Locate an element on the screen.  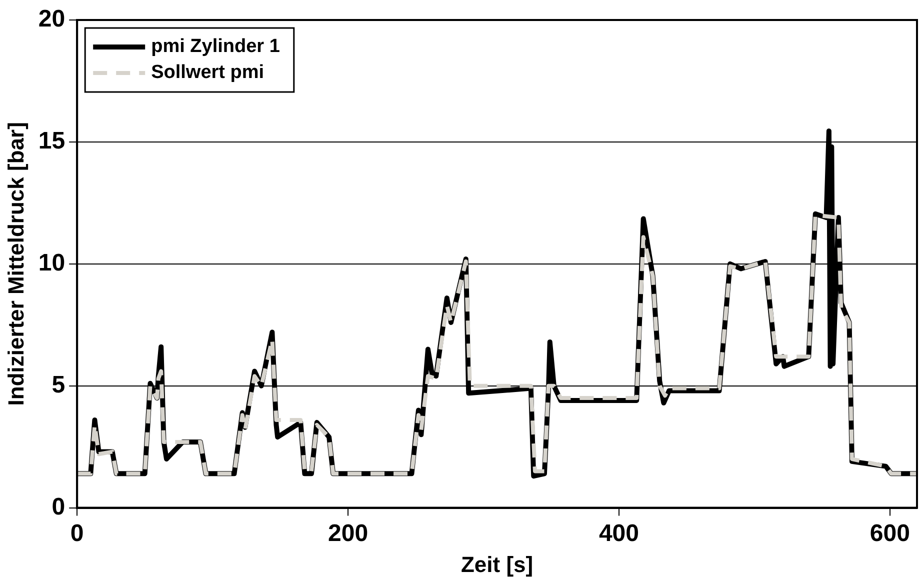
y-tick-label: 10 is located at coordinates (52, 263).